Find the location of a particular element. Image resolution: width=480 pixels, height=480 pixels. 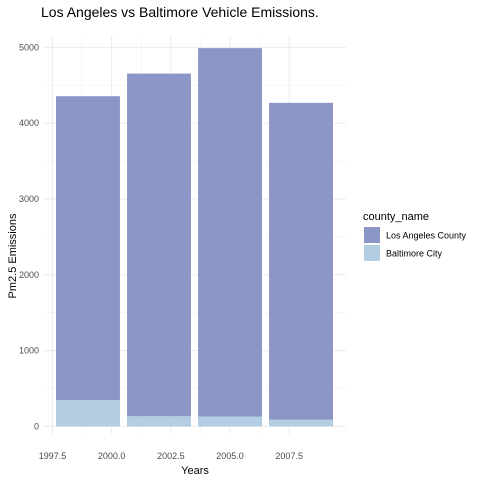

x-axis-title: Years is located at coordinates (195, 471).